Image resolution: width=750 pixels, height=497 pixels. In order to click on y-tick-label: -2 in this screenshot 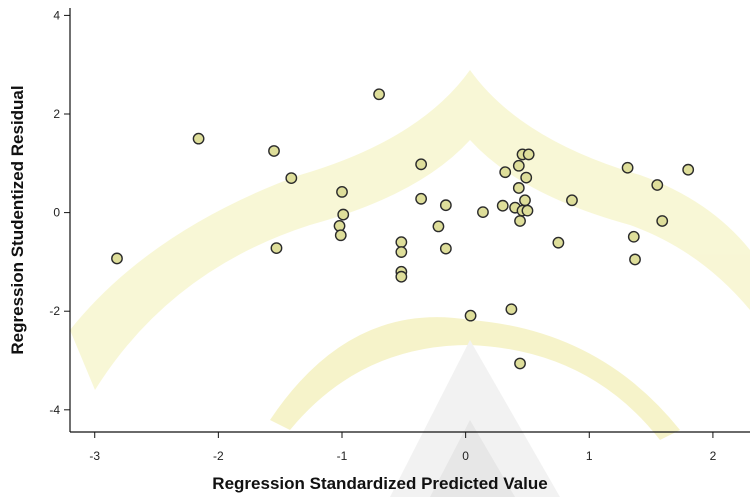, I will do `click(54, 311)`.